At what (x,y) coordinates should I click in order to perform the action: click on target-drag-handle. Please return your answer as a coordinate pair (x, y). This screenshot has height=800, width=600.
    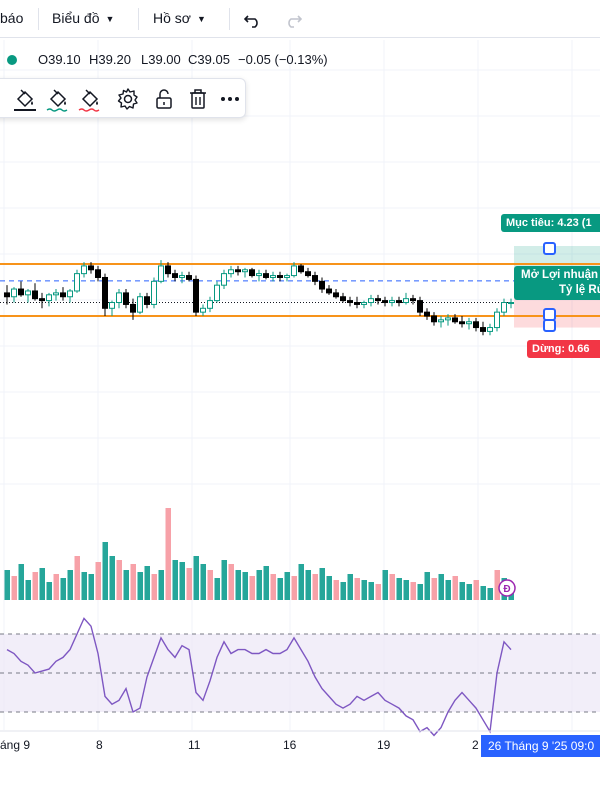
    Looking at the image, I should click on (549, 248).